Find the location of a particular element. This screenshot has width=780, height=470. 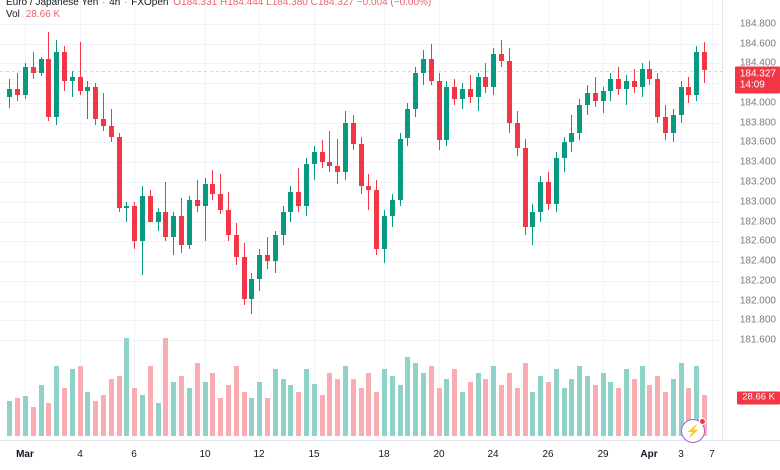

time-axis-tick: 6 is located at coordinates (134, 454).